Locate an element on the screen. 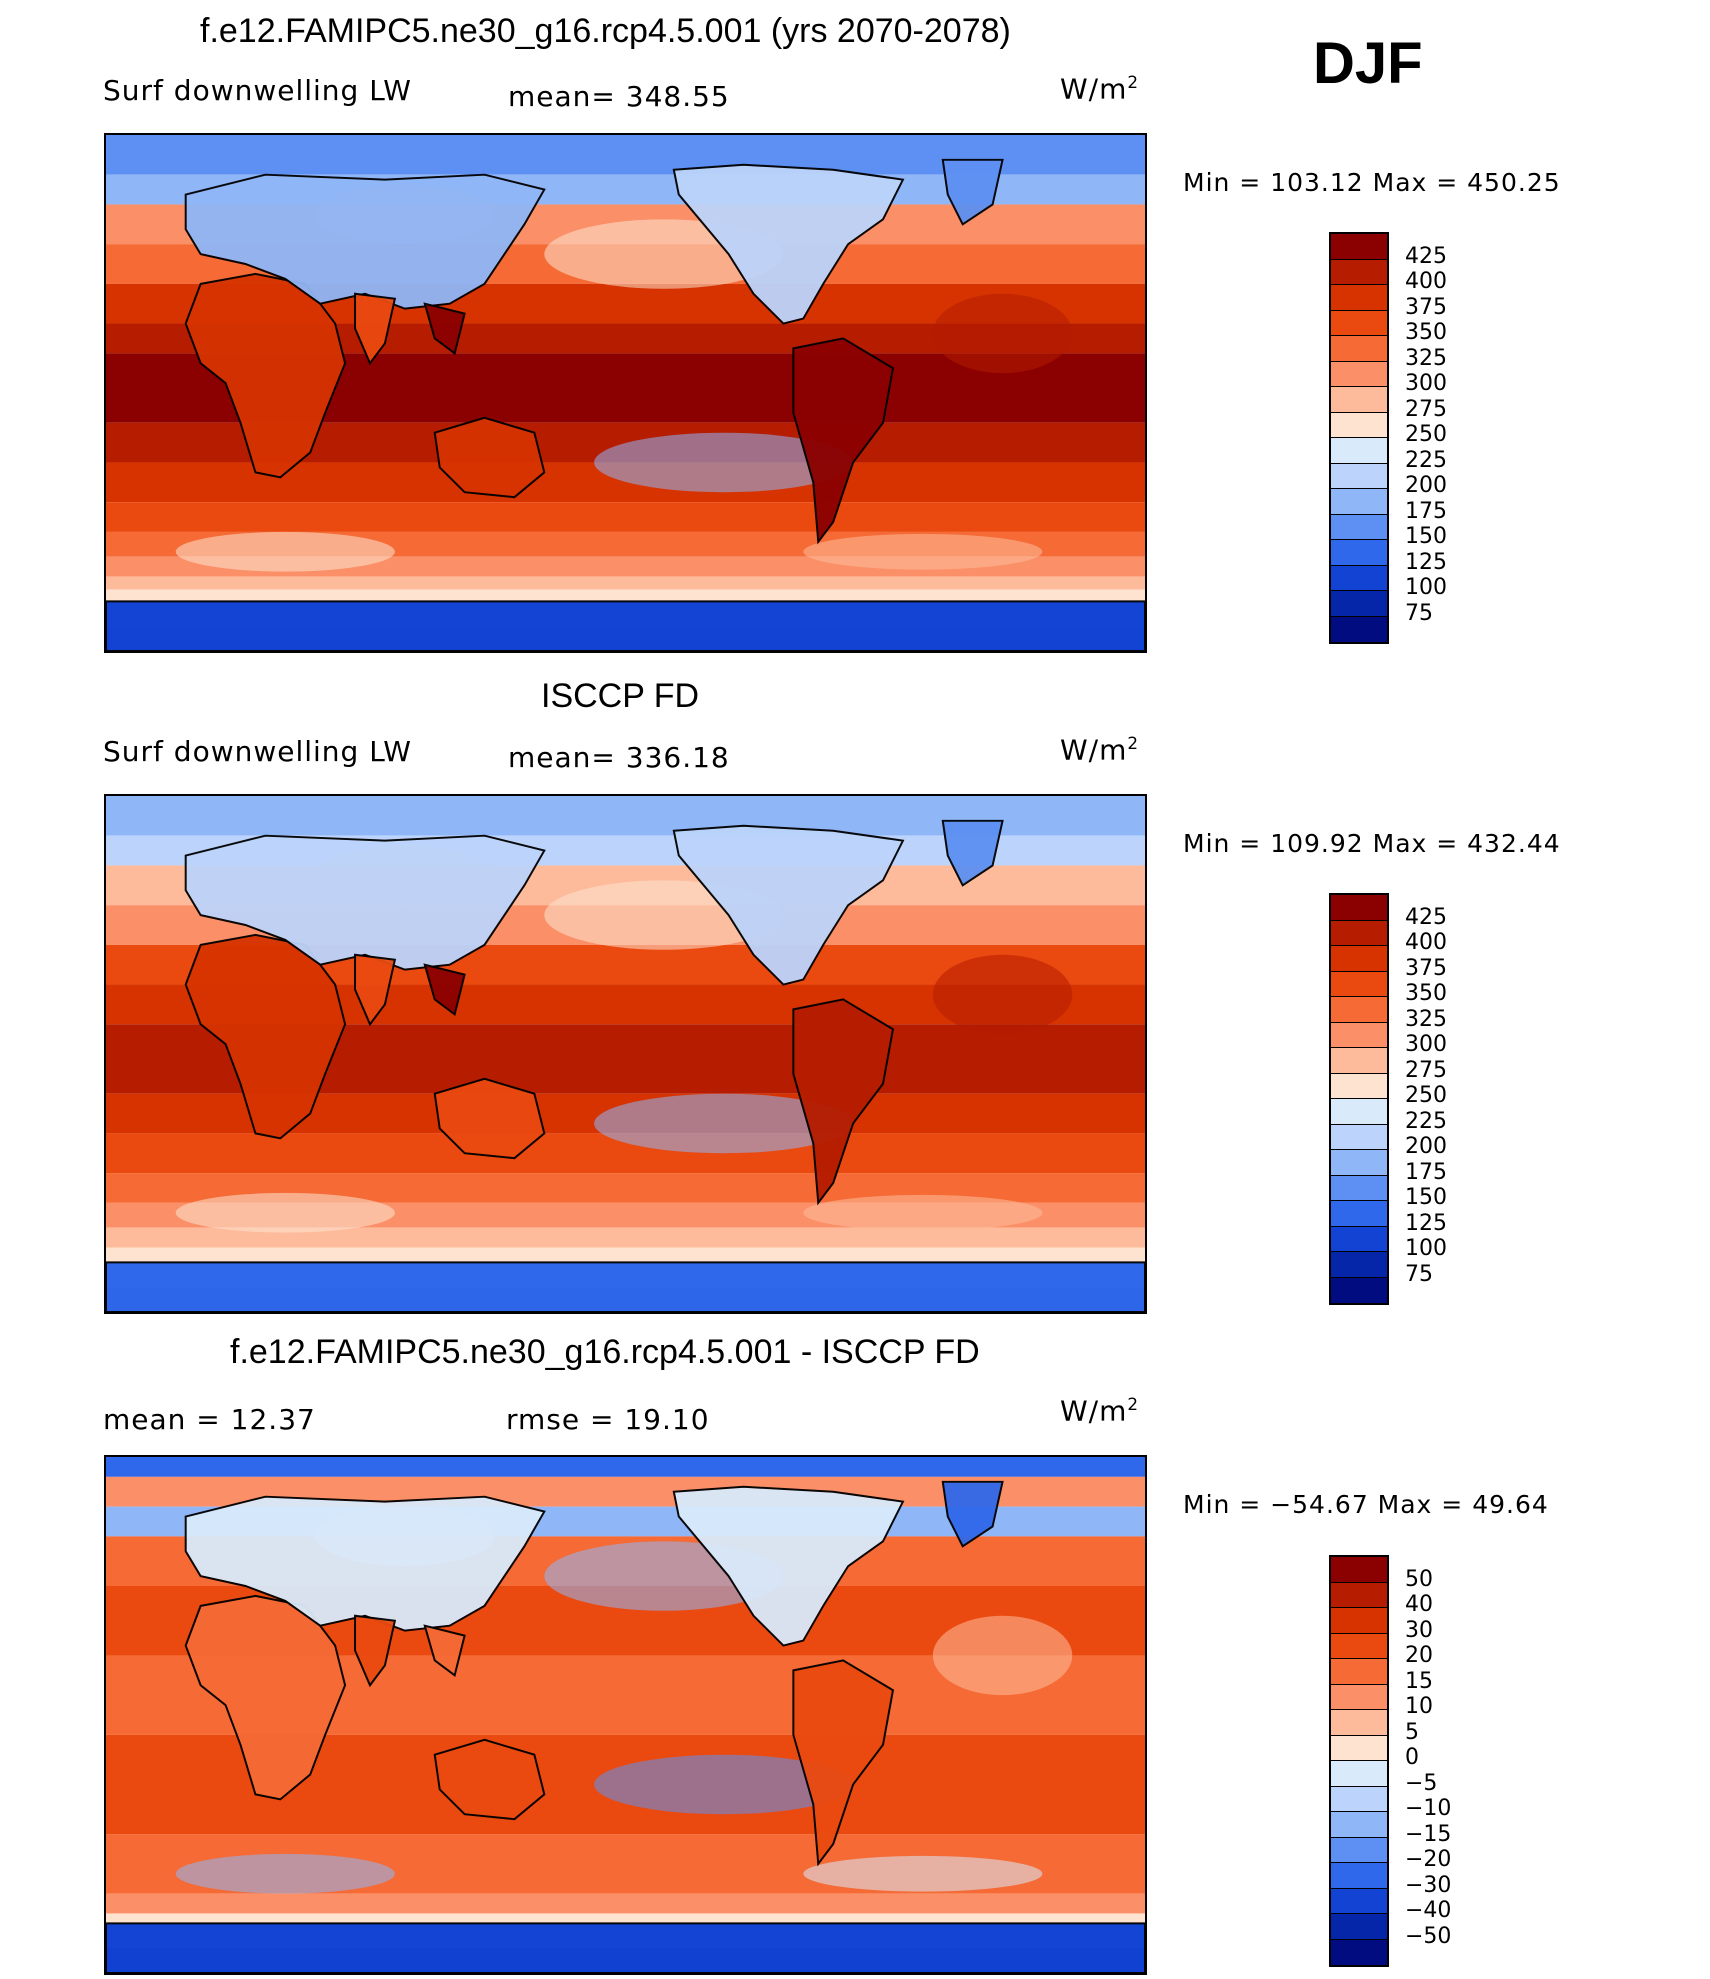 The width and height of the screenshot is (1710, 1979). colorbar-tick-label: 30 is located at coordinates (1419, 1630).